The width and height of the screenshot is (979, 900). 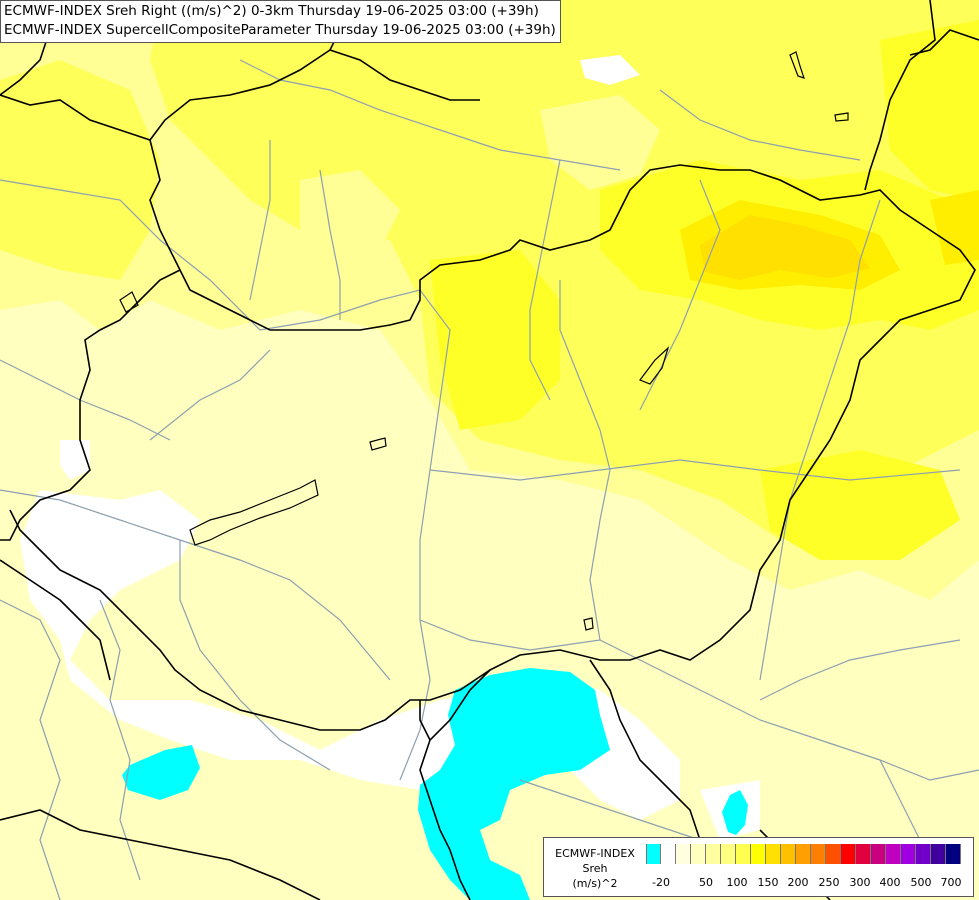 What do you see at coordinates (768, 882) in the screenshot?
I see `legend-tick-label: 150` at bounding box center [768, 882].